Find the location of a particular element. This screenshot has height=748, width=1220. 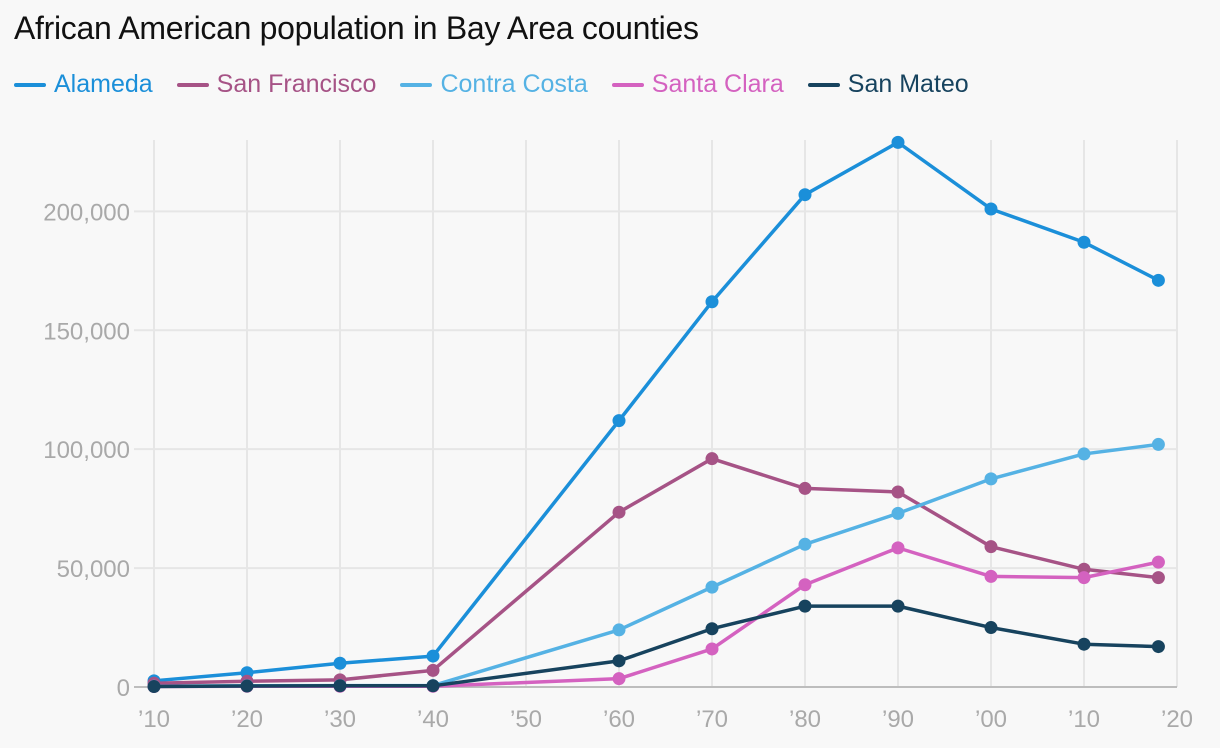

x-tick-label: ’60 is located at coordinates (619, 719).